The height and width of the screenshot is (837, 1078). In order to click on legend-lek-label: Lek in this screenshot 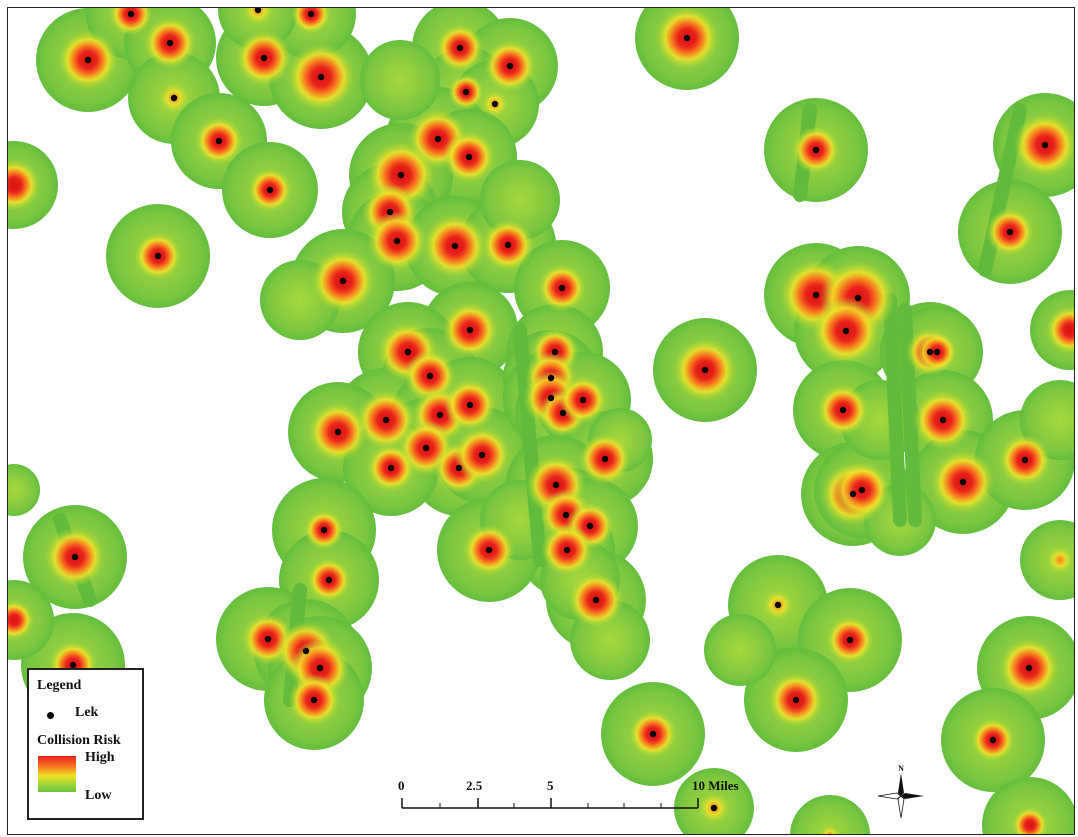, I will do `click(87, 712)`.